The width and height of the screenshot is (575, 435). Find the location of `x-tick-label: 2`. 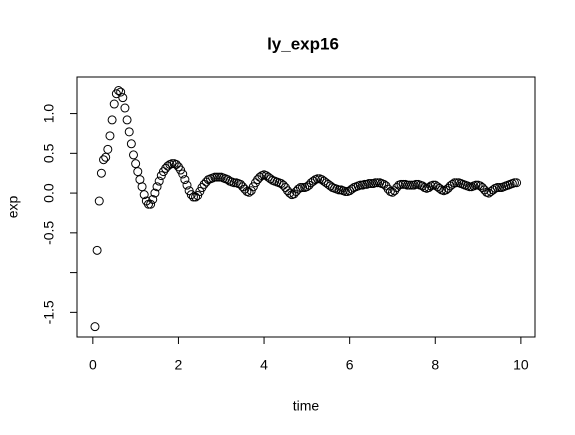

x-tick-label: 2 is located at coordinates (179, 365).